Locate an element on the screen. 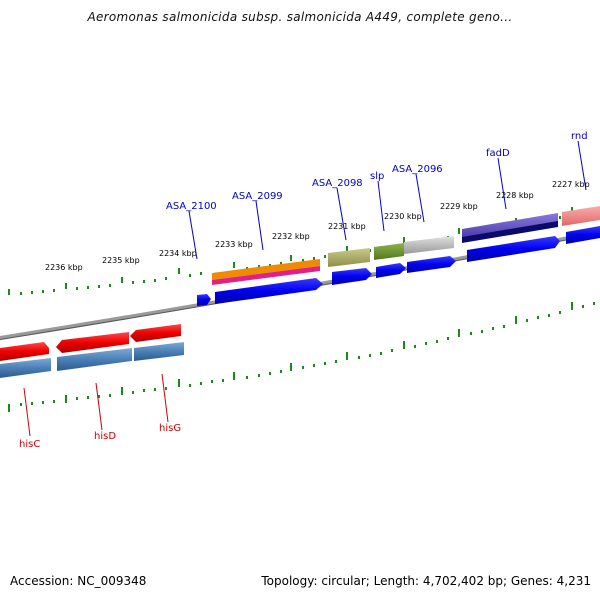  cds-row-bottom is located at coordinates (90, 342).